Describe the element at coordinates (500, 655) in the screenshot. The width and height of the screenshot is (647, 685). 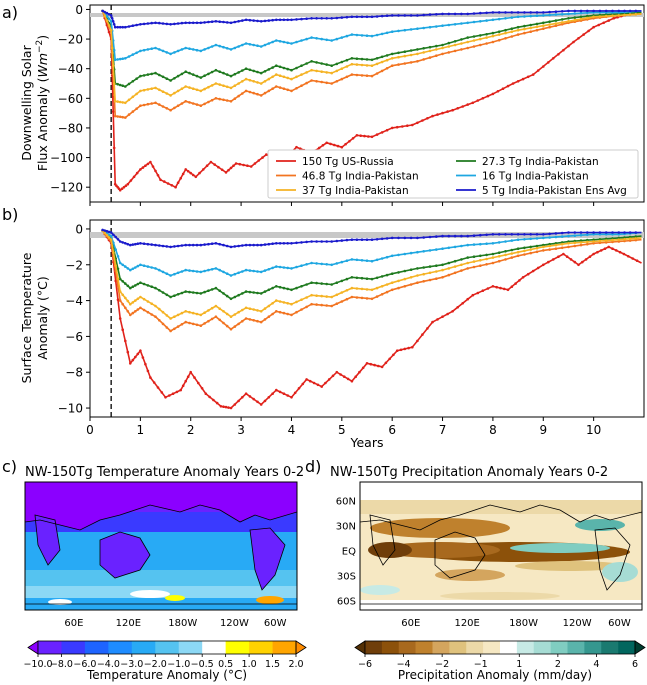
I see `precipitation-colorbar: −6 −4 −2 −1 1 2 4 6` at that location.